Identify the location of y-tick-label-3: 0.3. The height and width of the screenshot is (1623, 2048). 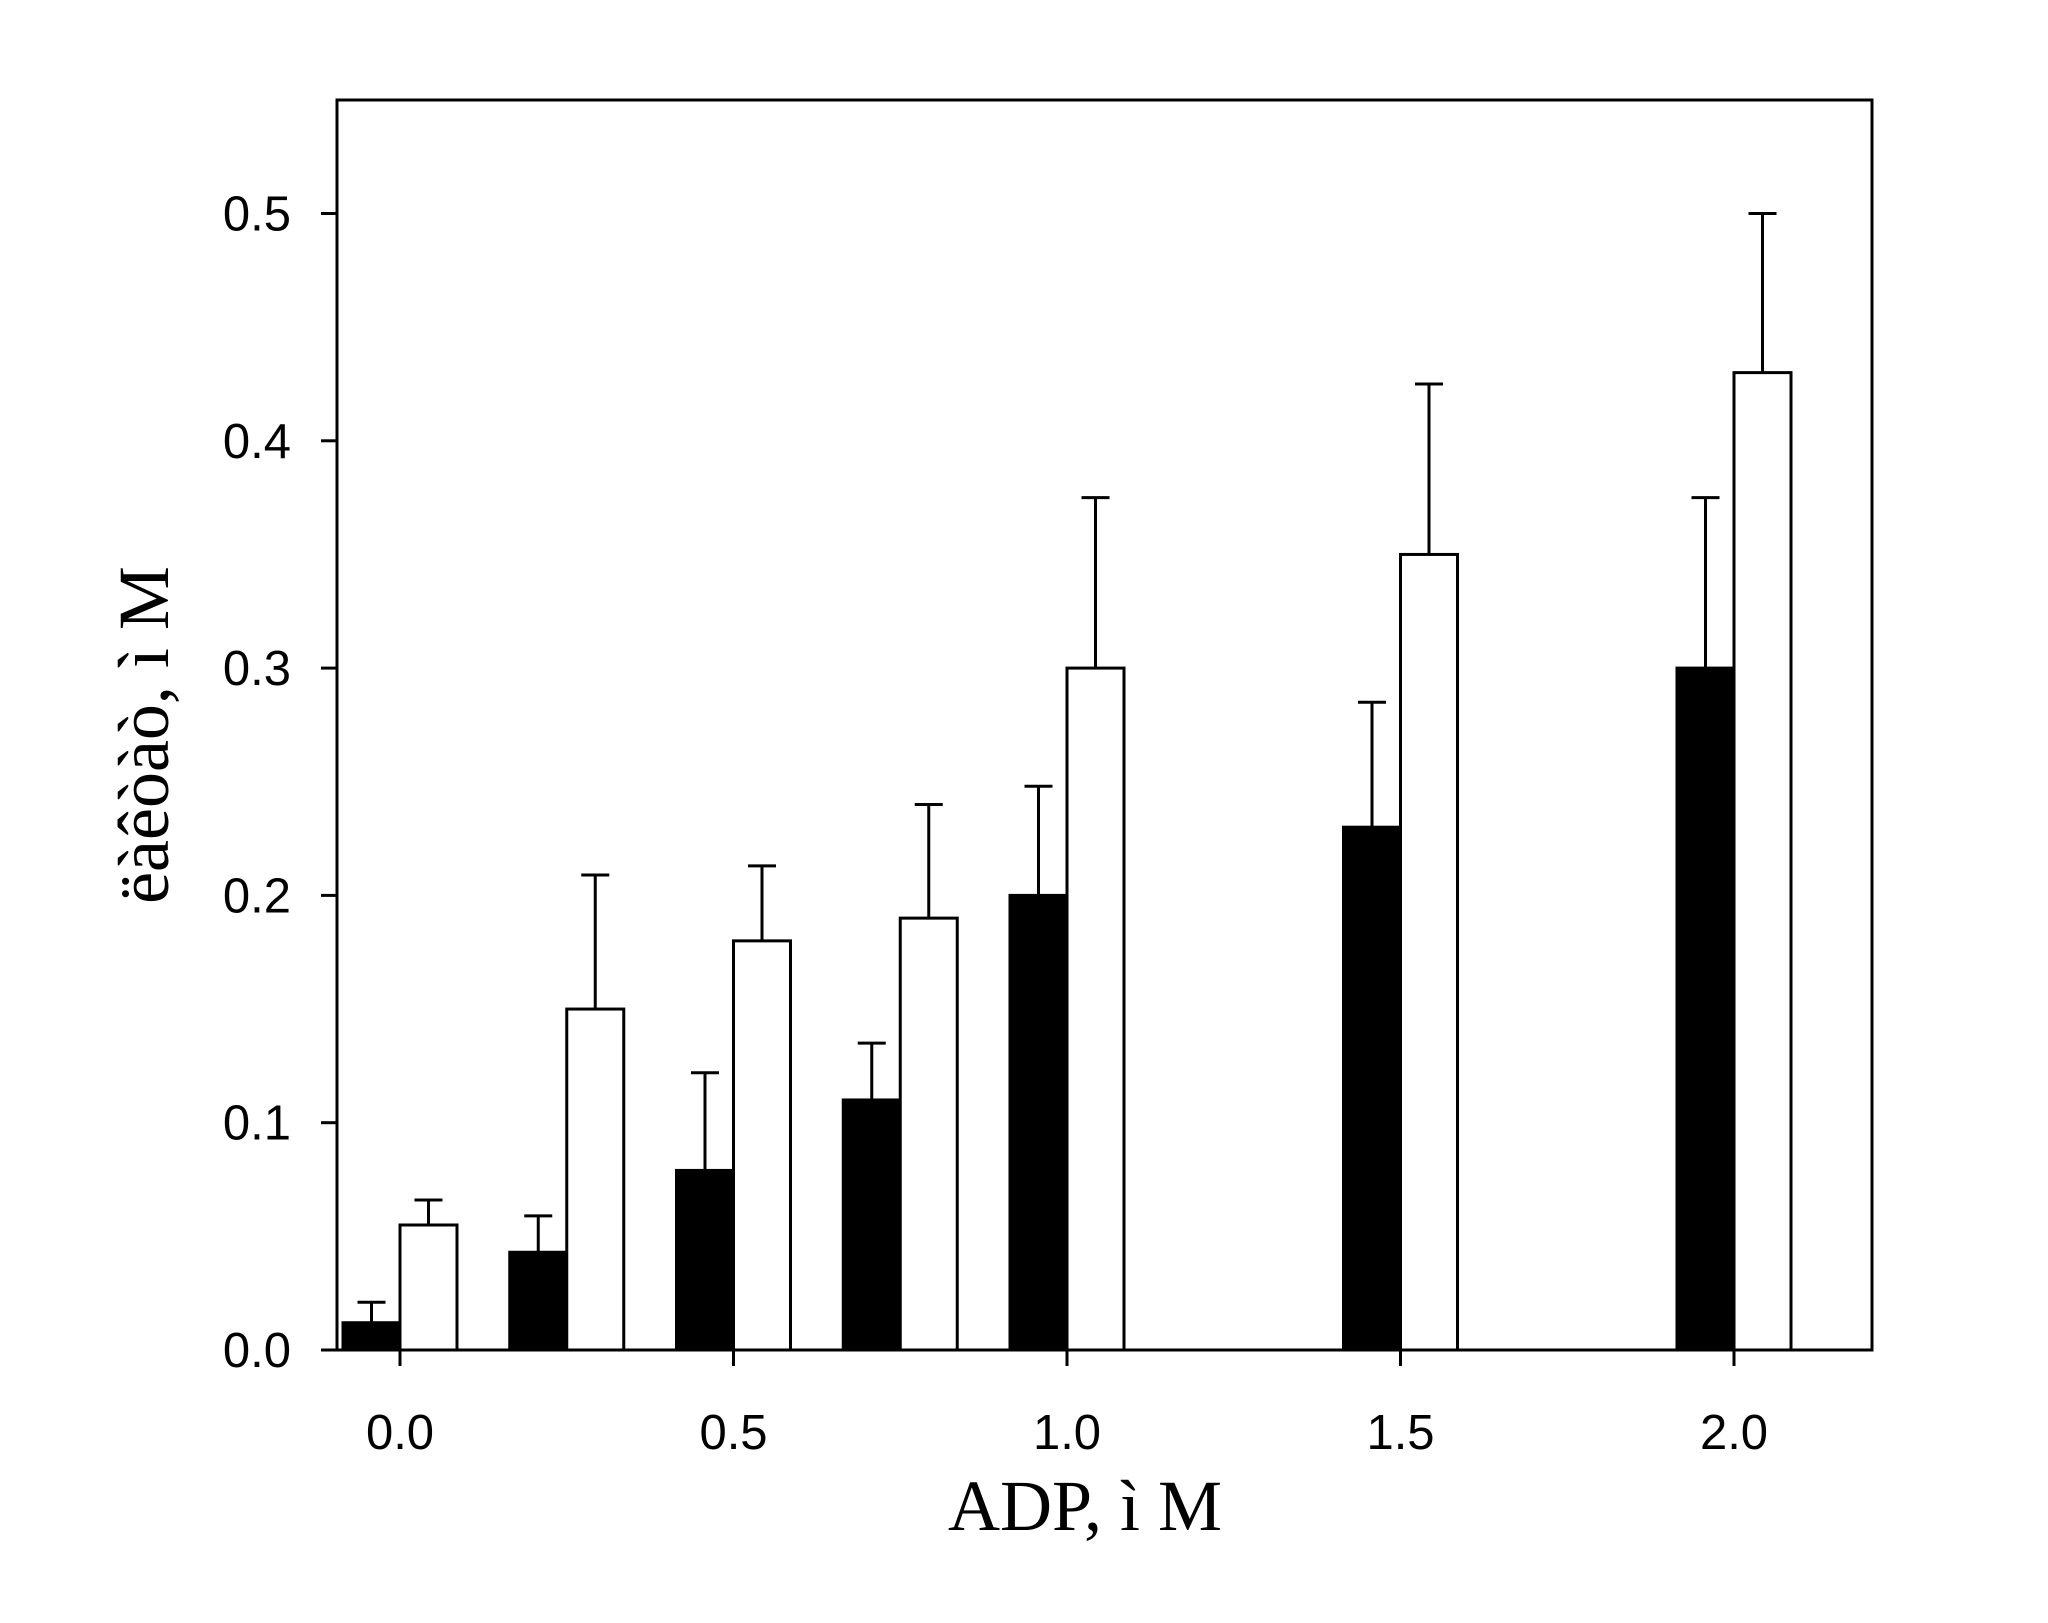
(257, 669).